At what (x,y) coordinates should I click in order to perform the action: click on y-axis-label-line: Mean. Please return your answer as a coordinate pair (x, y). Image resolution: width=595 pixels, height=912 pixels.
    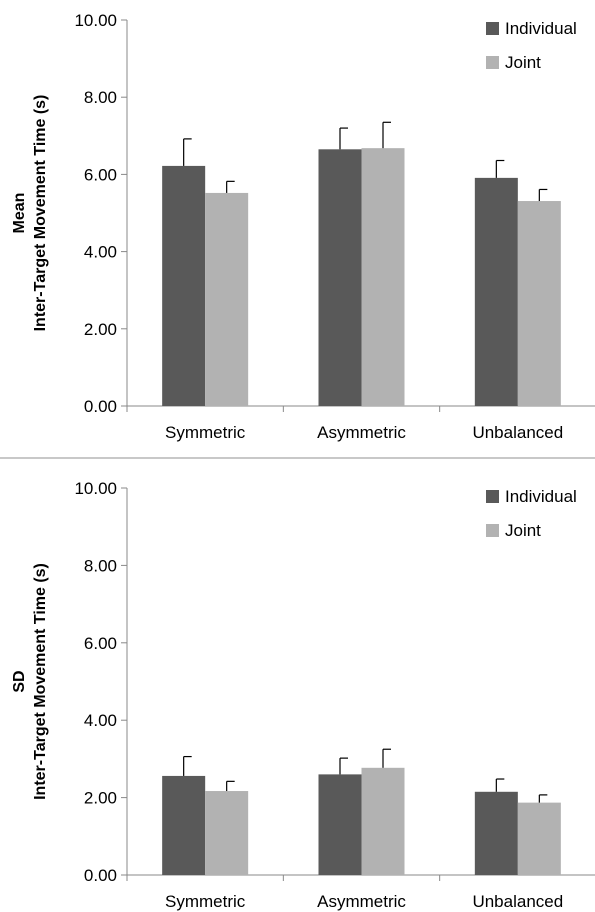
    Looking at the image, I should click on (19, 213).